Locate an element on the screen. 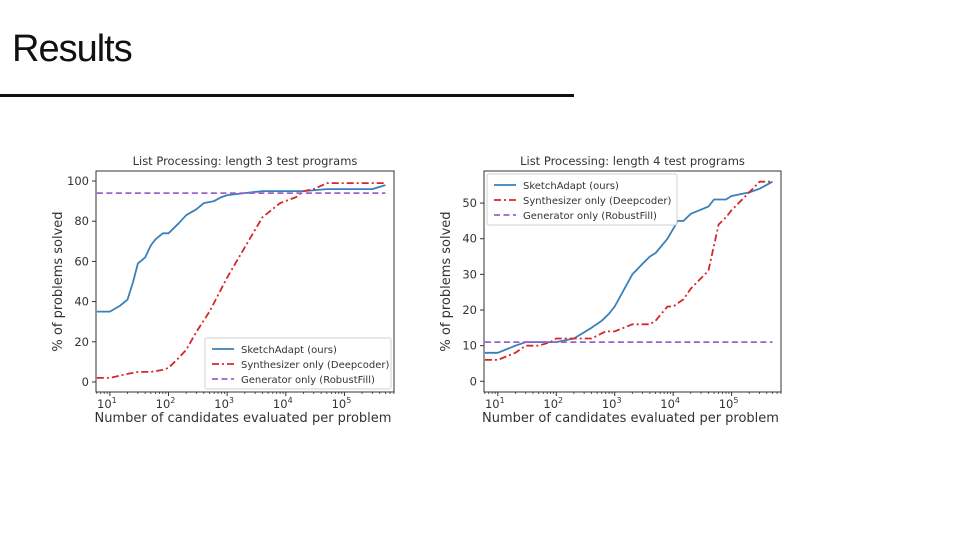  y-tick-label: 60 is located at coordinates (81, 261).